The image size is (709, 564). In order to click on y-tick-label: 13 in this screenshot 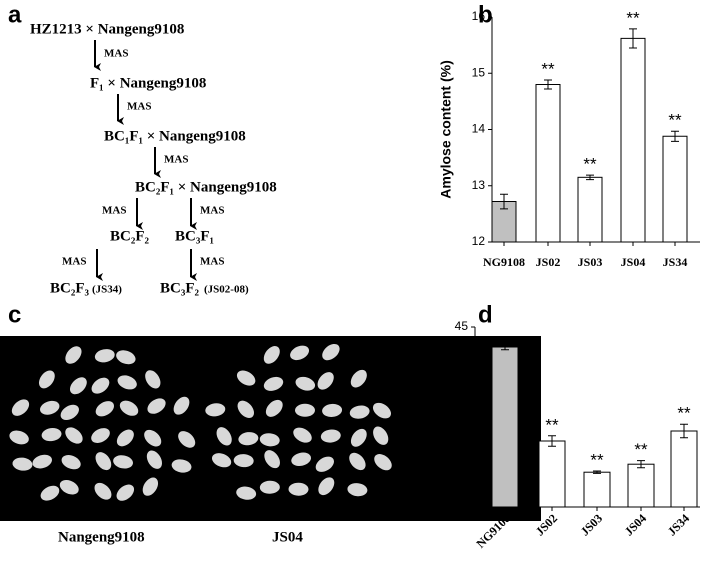, I will do `click(479, 185)`.